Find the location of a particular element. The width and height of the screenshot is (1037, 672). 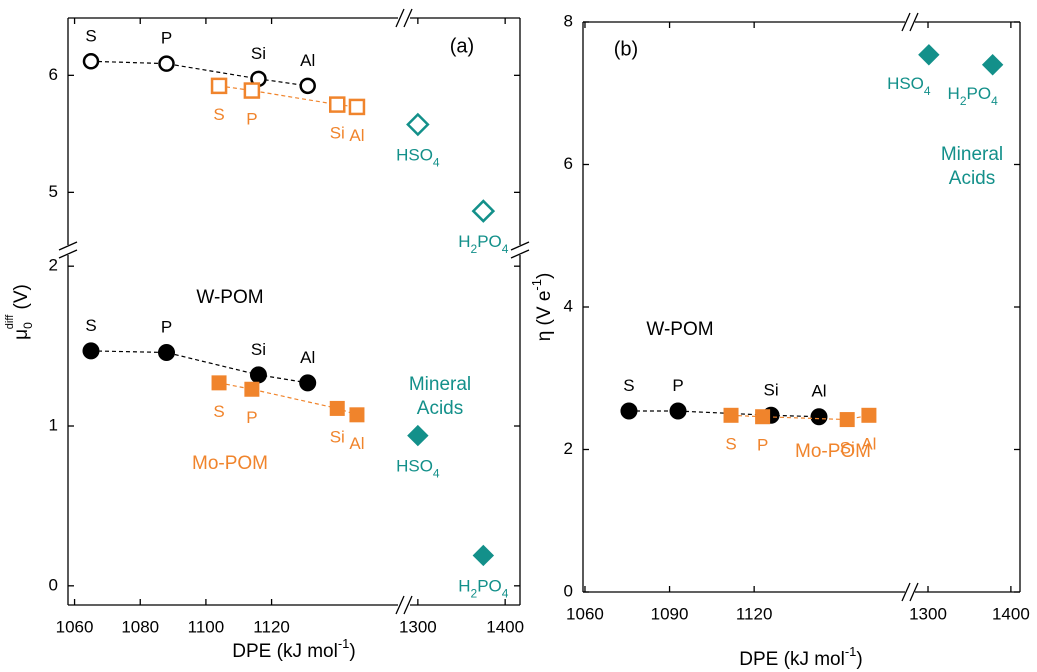

x-tick-label: 1060 is located at coordinates (75, 626).